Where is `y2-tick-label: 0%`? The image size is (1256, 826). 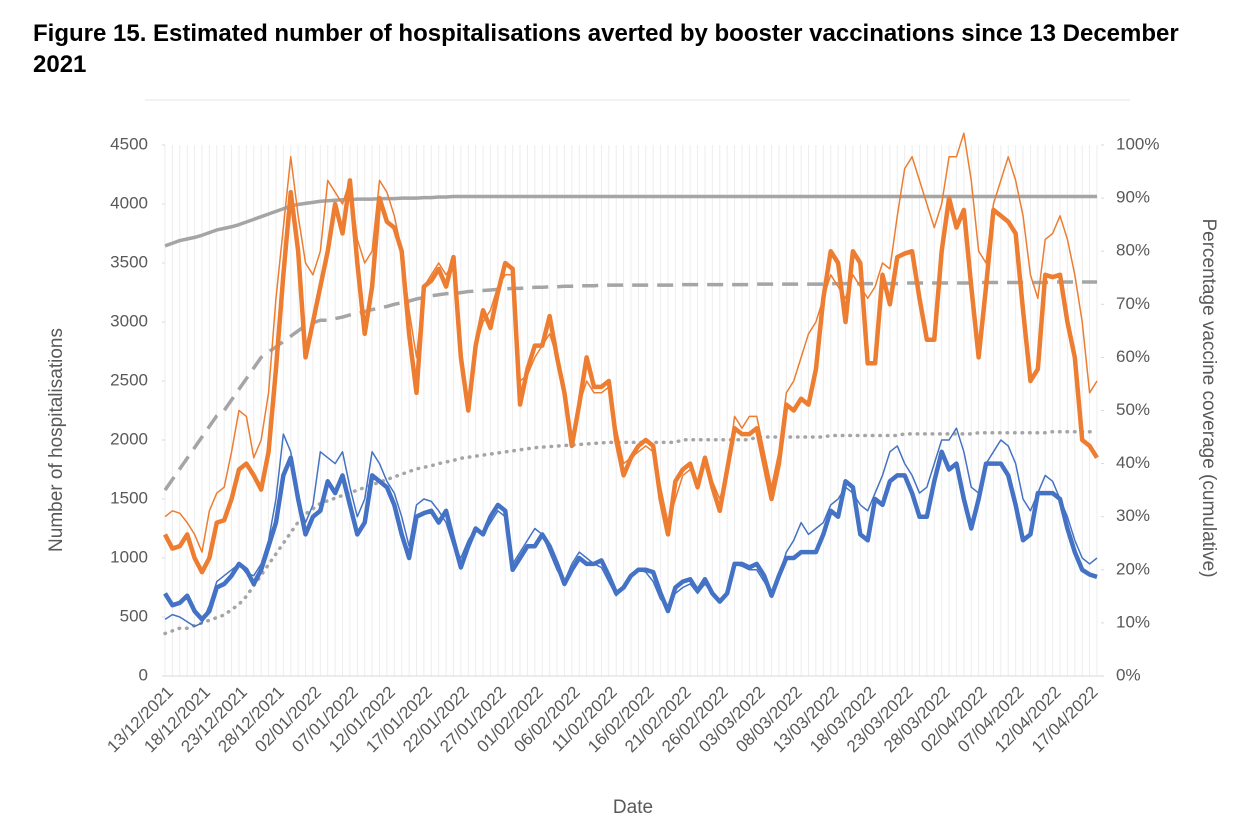 y2-tick-label: 0% is located at coordinates (1128, 674).